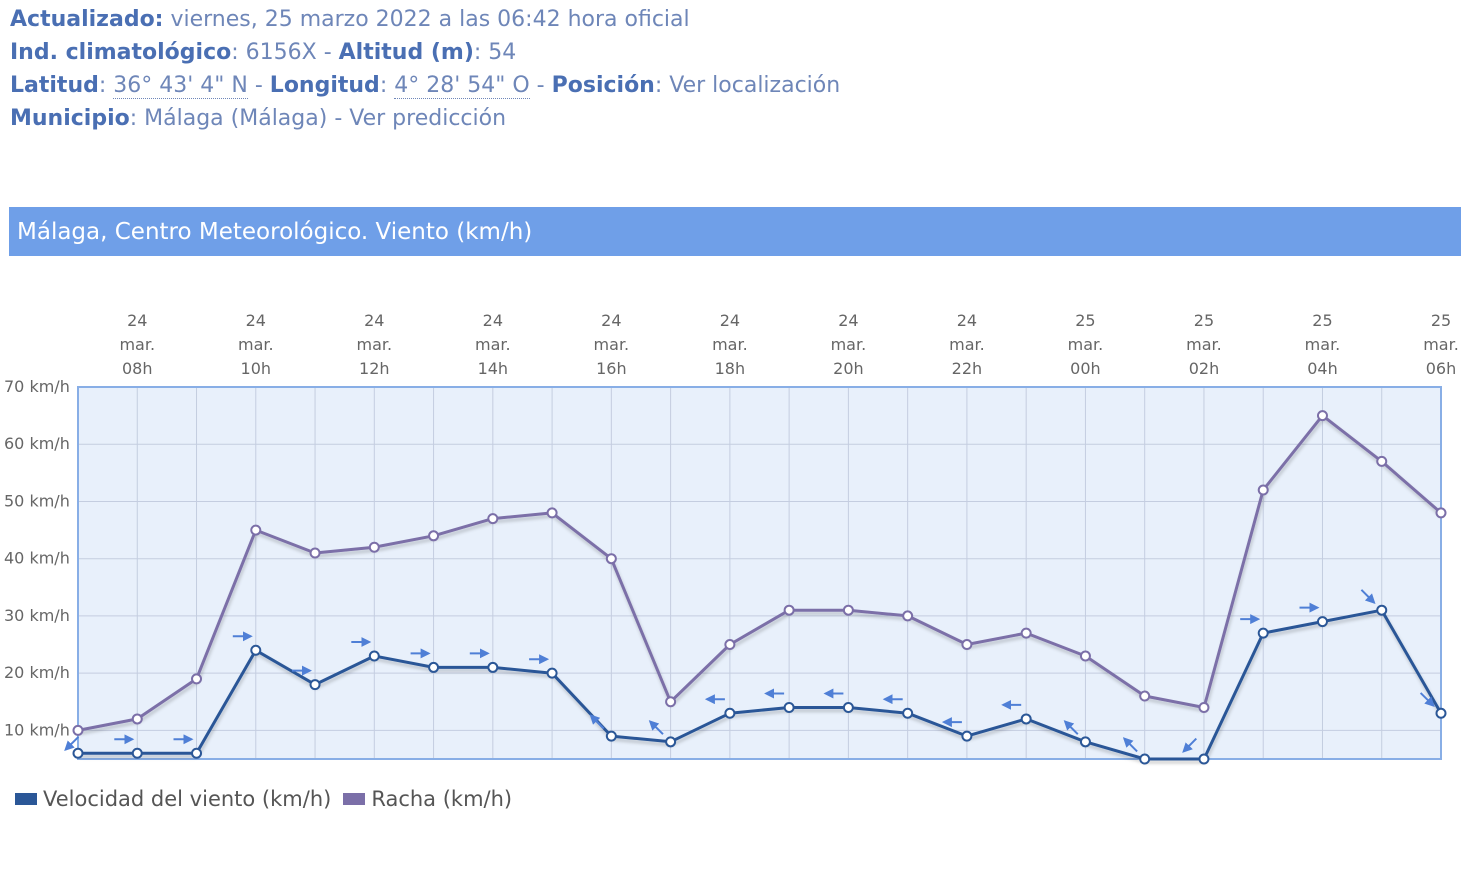 The width and height of the screenshot is (1474, 871). I want to click on updated-label: Actualizado:, so click(87, 19).